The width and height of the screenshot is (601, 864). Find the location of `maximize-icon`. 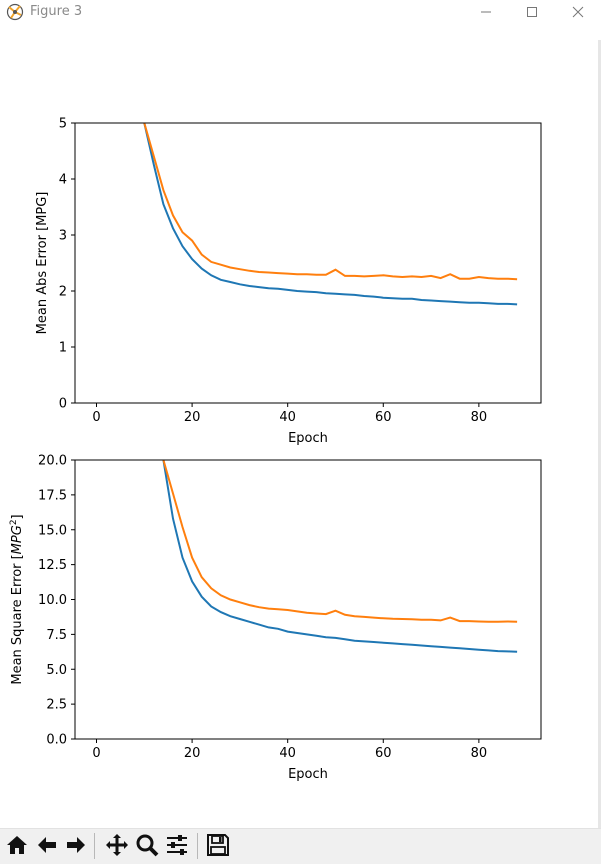

maximize-icon is located at coordinates (532, 12).